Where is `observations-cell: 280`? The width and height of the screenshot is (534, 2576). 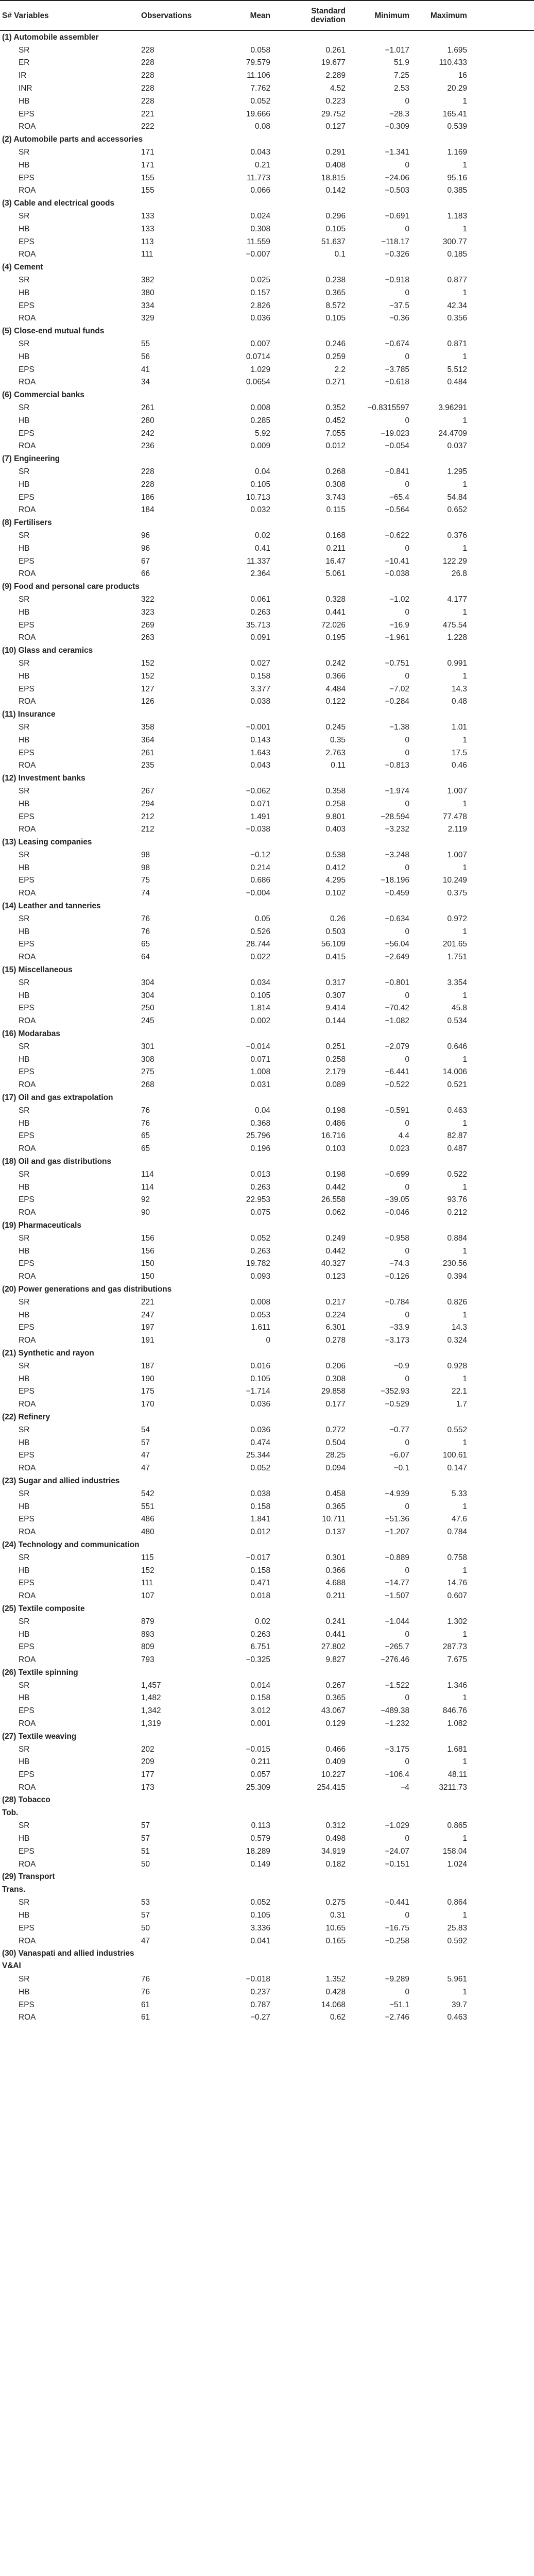
observations-cell: 280 is located at coordinates (147, 420).